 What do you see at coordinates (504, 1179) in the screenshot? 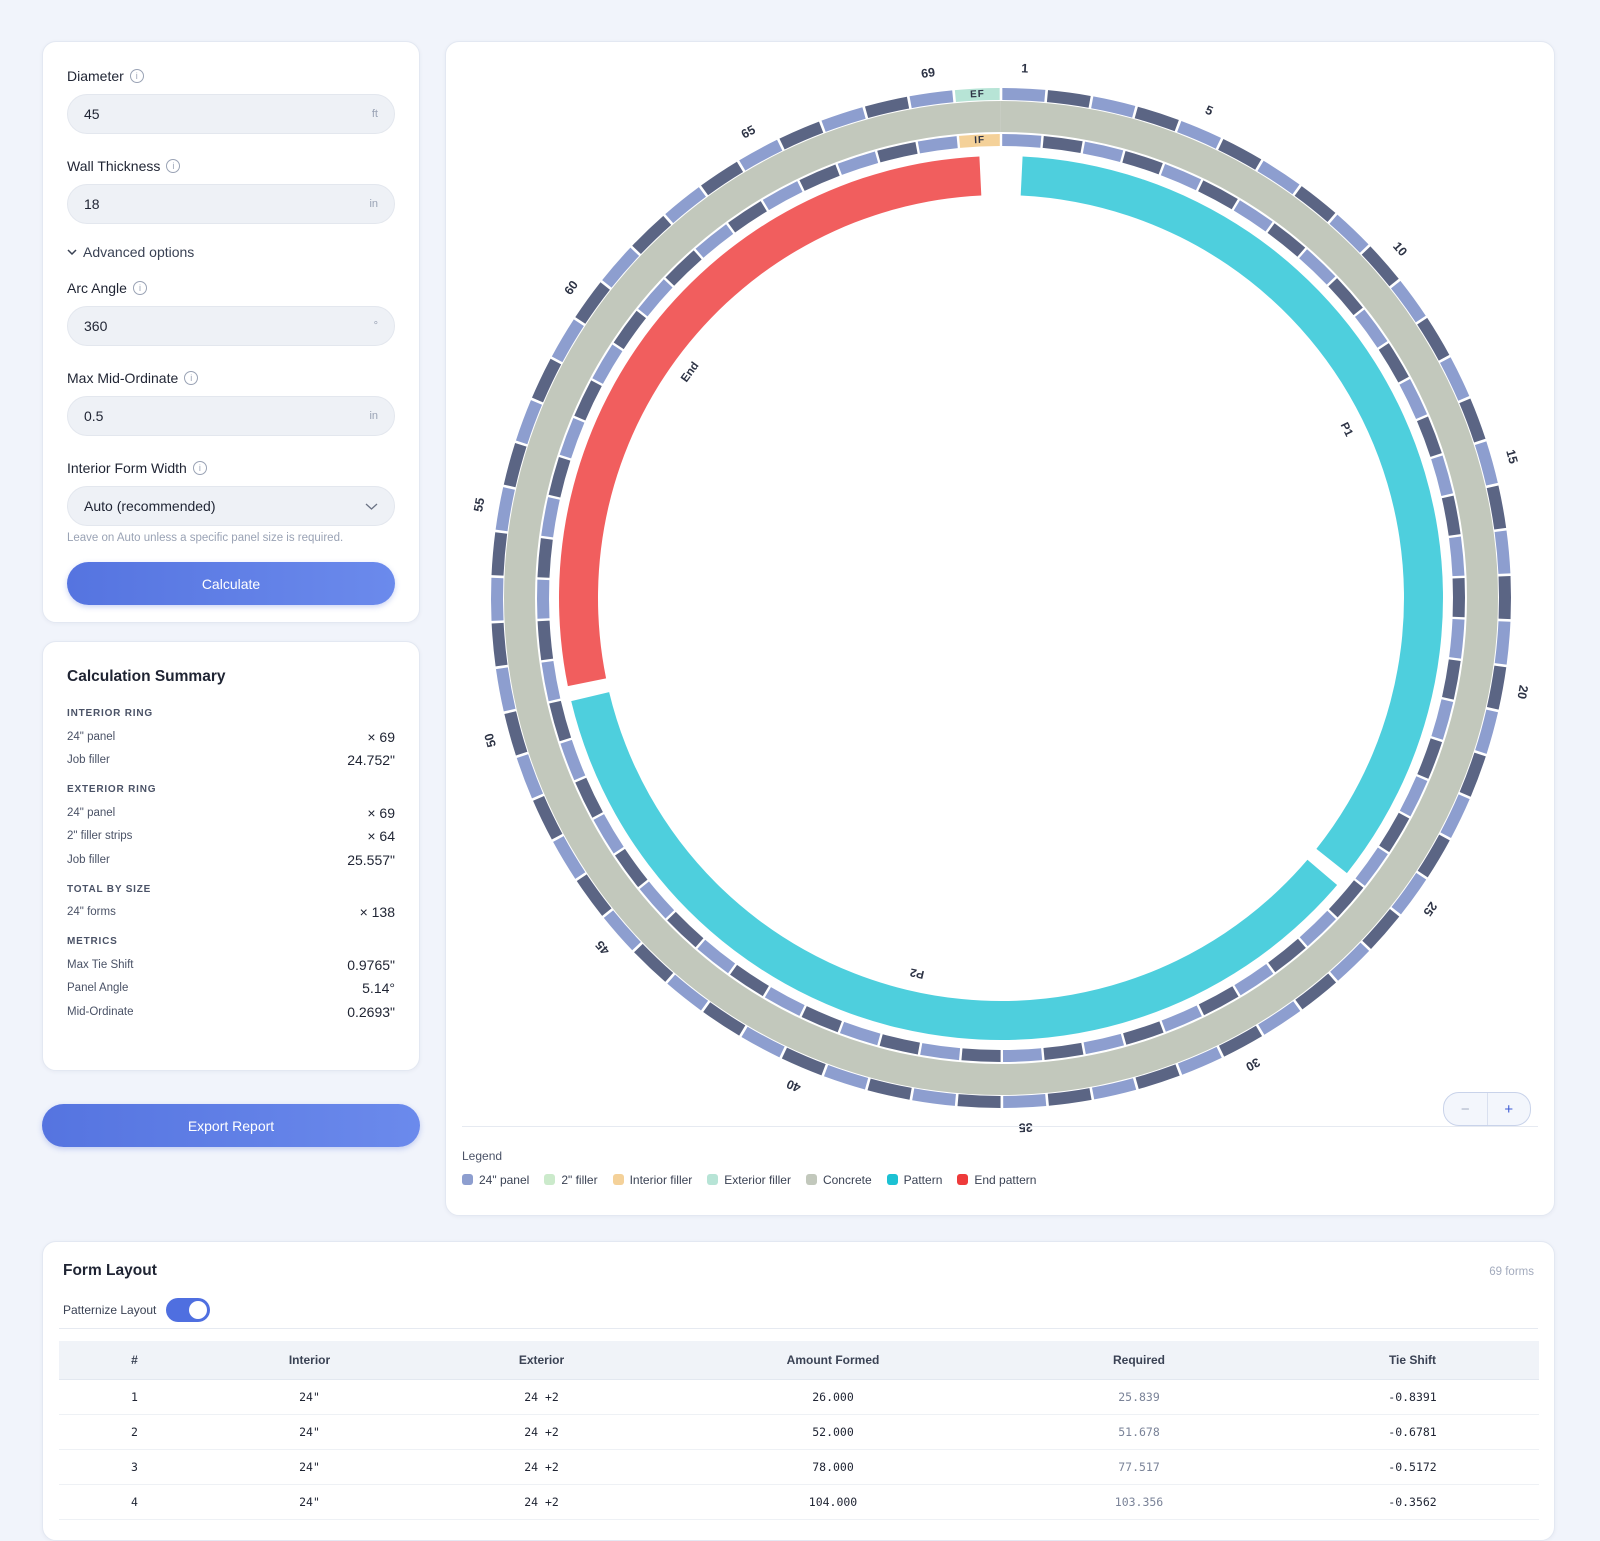
I see `legend-label: 24" panel` at bounding box center [504, 1179].